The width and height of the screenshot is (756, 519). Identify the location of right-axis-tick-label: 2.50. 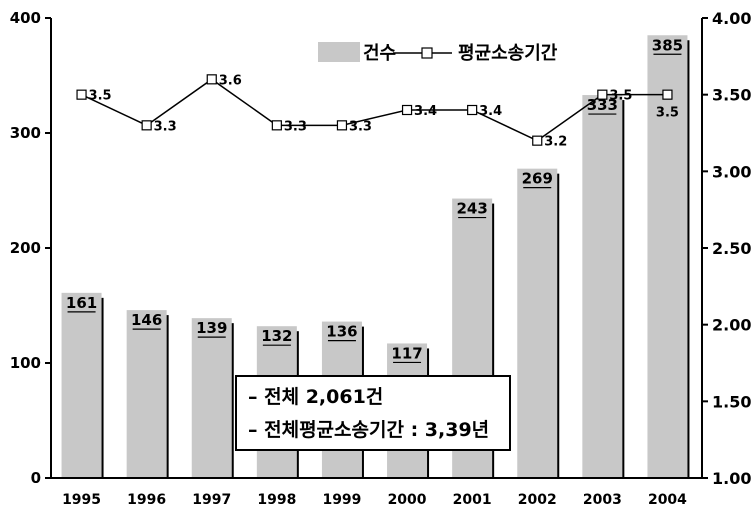
(731, 248).